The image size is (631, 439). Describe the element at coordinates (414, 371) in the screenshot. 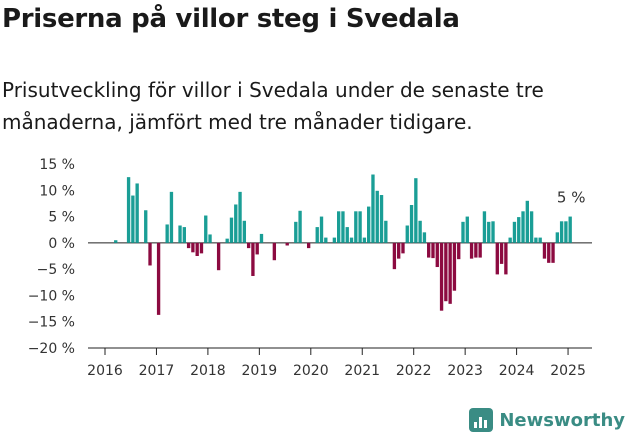

I see `x-tick-label: 2022` at that location.